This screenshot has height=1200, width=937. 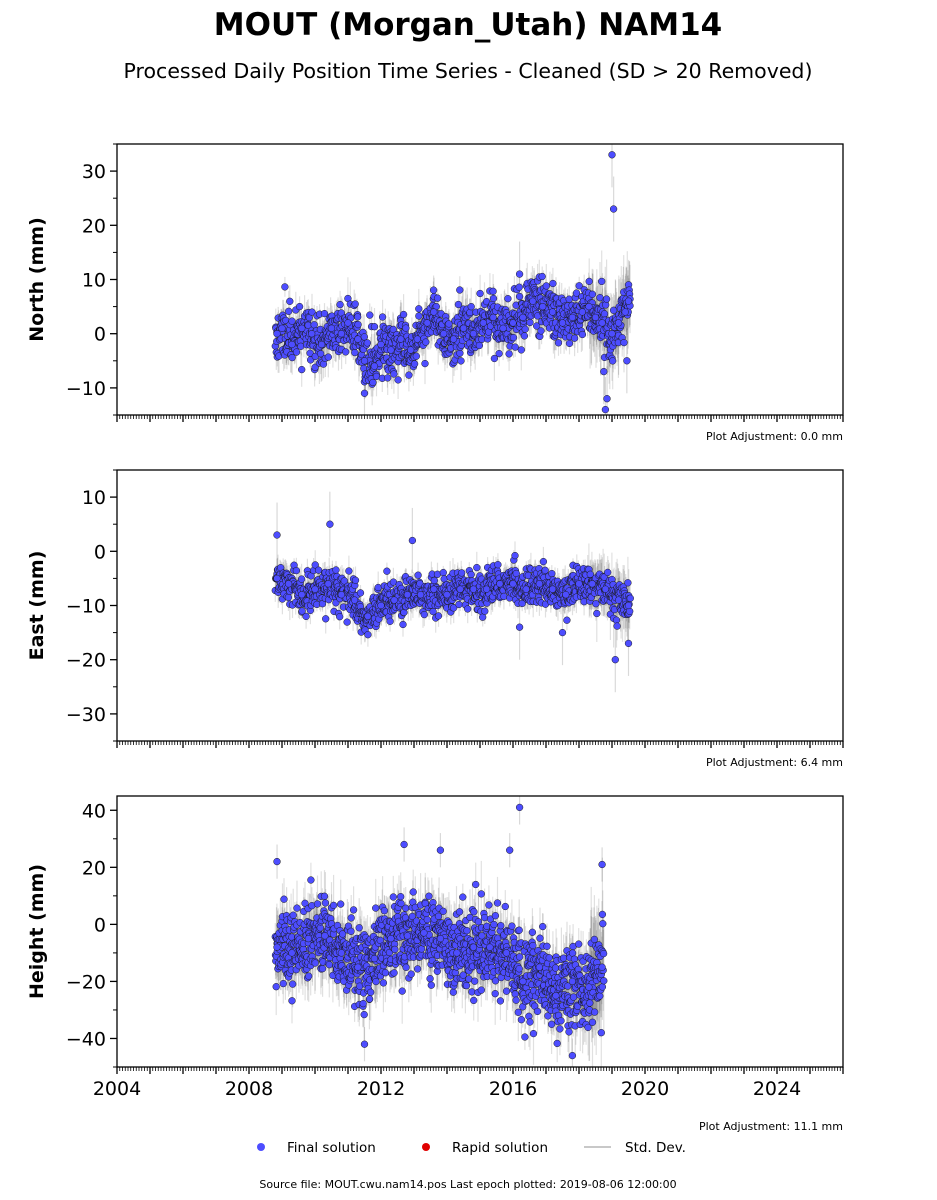 What do you see at coordinates (94, 498) in the screenshot?
I see `y-tick-label: 10` at bounding box center [94, 498].